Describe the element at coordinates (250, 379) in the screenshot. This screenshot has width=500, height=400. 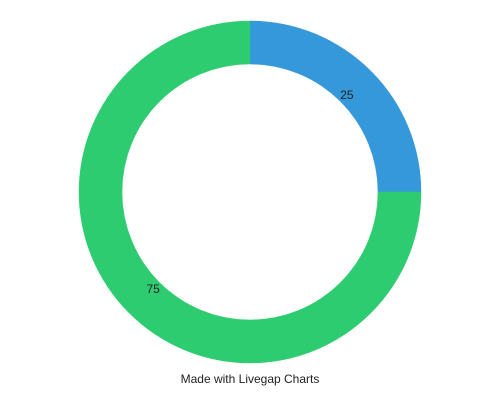
I see `chart-credit: Made with Livegap Charts` at that location.